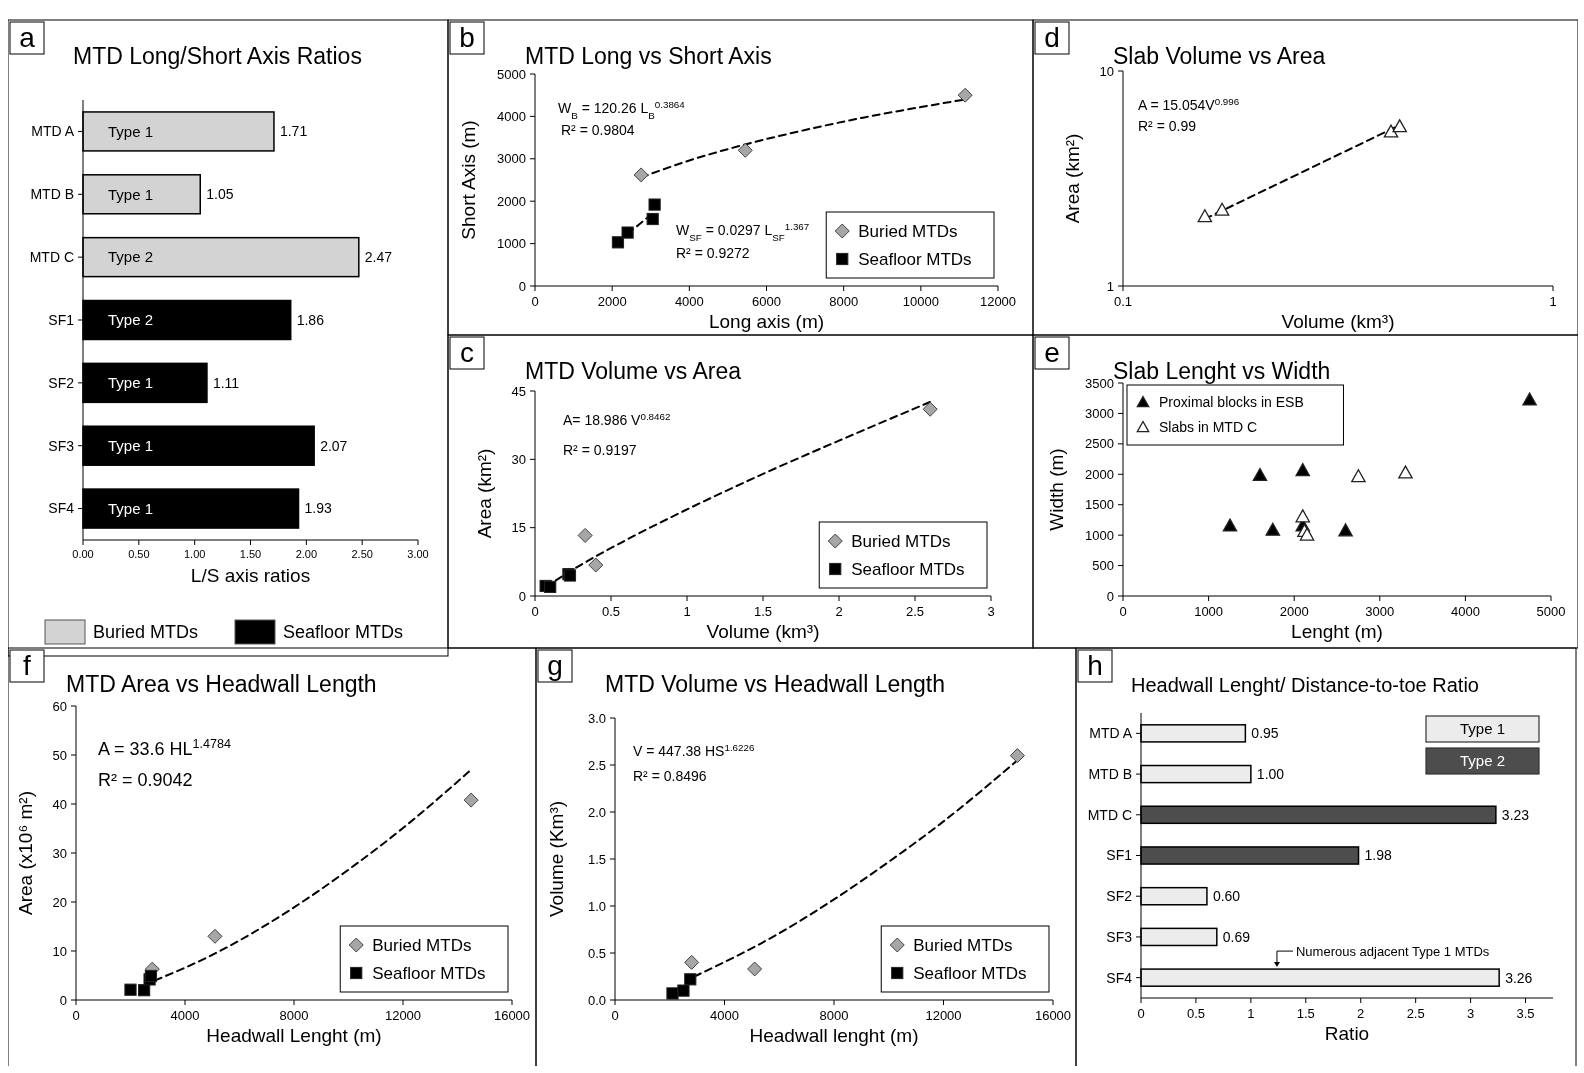 This screenshot has height=1073, width=1584. Describe the element at coordinates (1103, 566) in the screenshot. I see `y-tick-label: 500` at that location.